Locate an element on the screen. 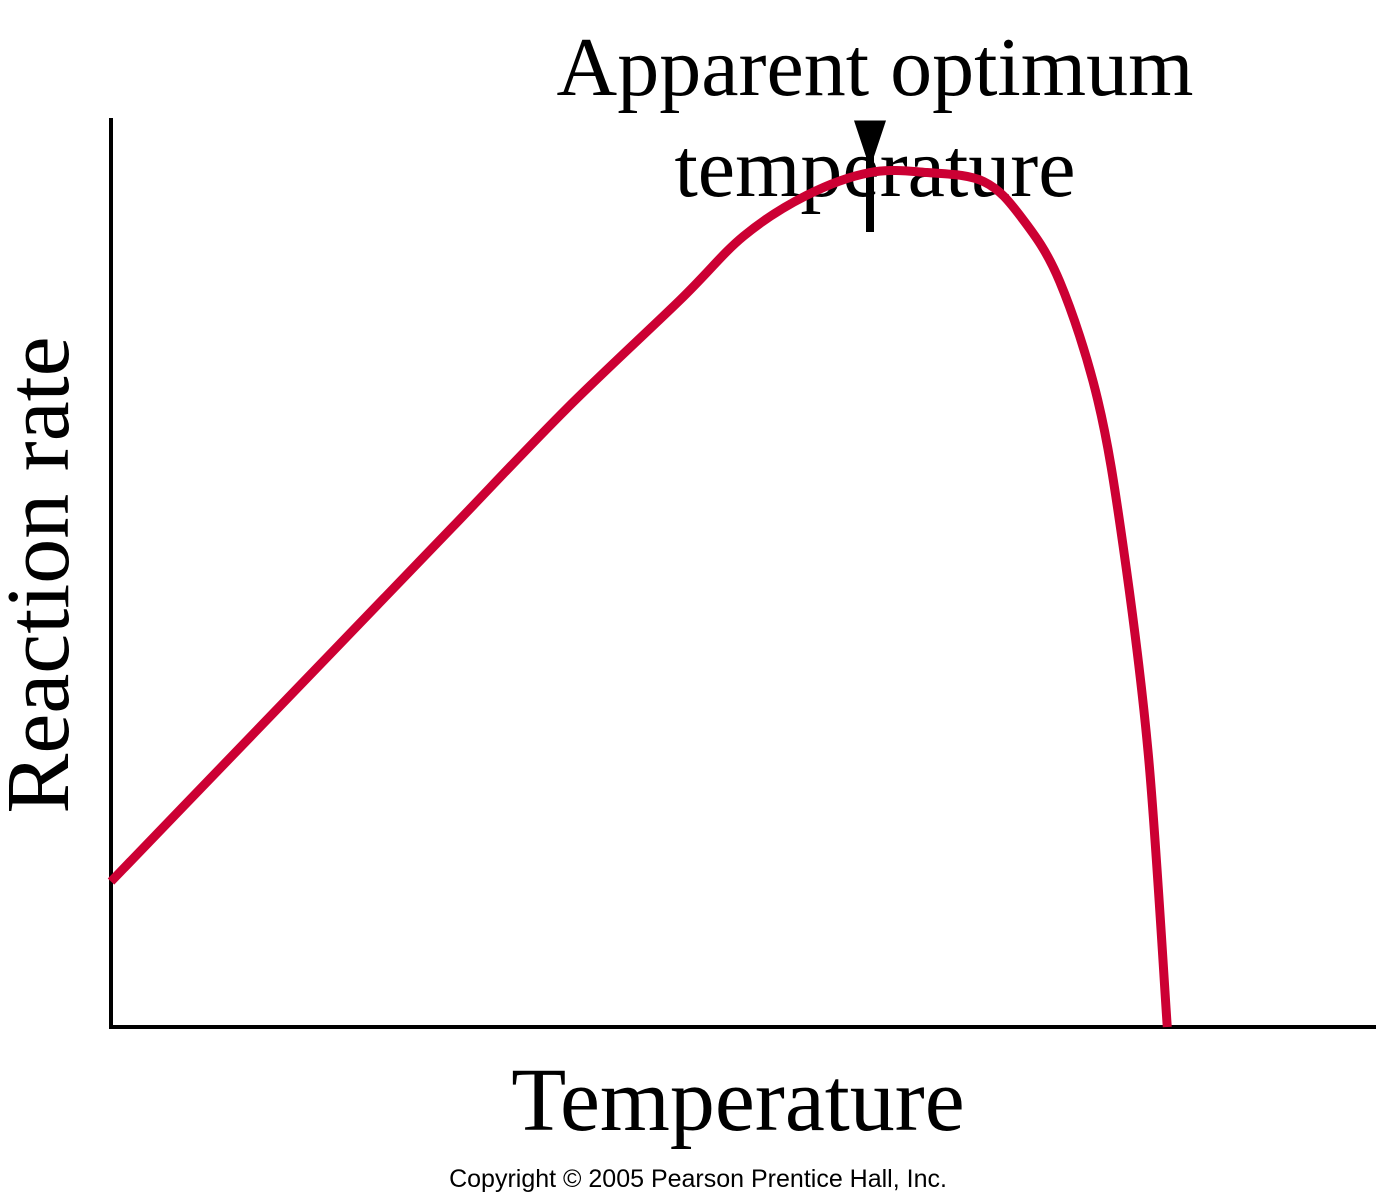 This screenshot has height=1200, width=1390. annotation-text-line1: Apparent optimum is located at coordinates (875, 67).